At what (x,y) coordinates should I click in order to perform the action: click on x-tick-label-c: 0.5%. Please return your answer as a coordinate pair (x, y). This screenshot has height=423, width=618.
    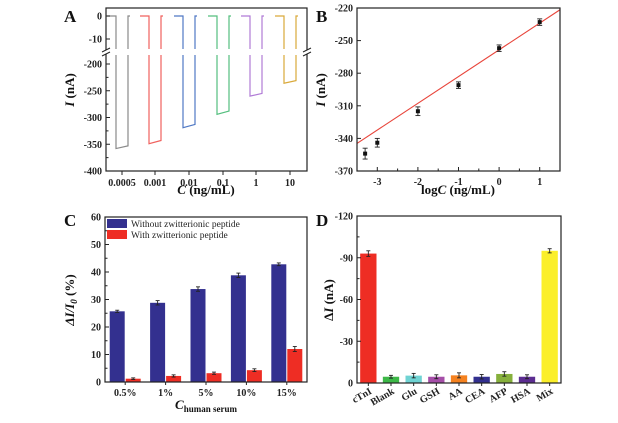
    Looking at the image, I should click on (125, 393).